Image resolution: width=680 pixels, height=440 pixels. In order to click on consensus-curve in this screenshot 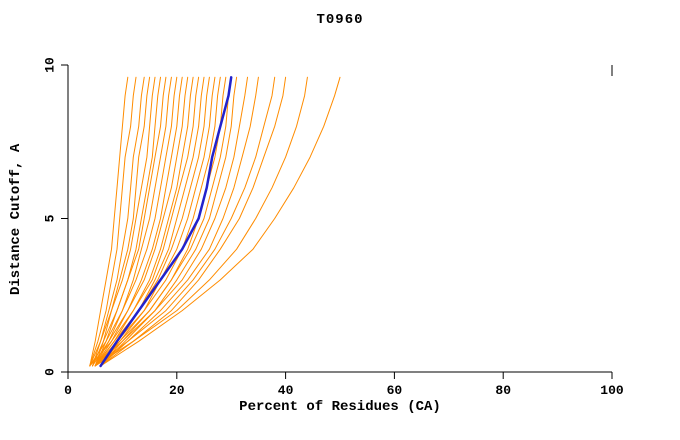, I will do `click(166, 222)`.